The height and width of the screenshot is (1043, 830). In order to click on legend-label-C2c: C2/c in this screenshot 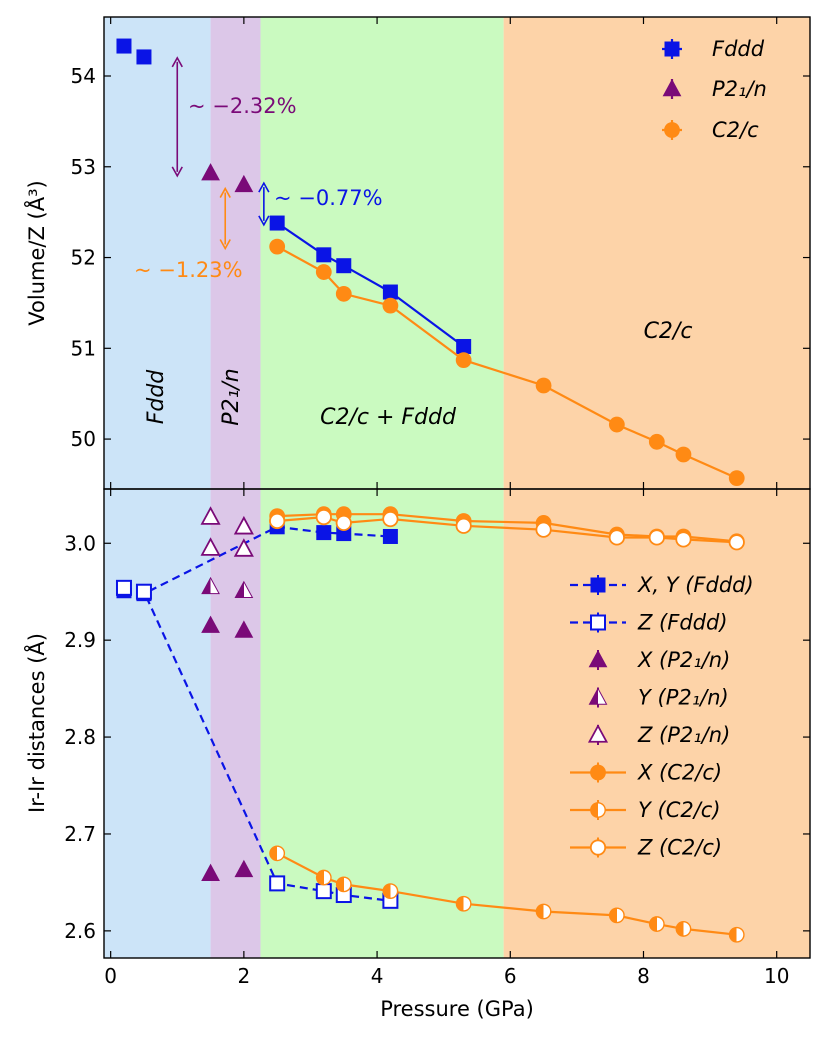, I will do `click(735, 130)`.